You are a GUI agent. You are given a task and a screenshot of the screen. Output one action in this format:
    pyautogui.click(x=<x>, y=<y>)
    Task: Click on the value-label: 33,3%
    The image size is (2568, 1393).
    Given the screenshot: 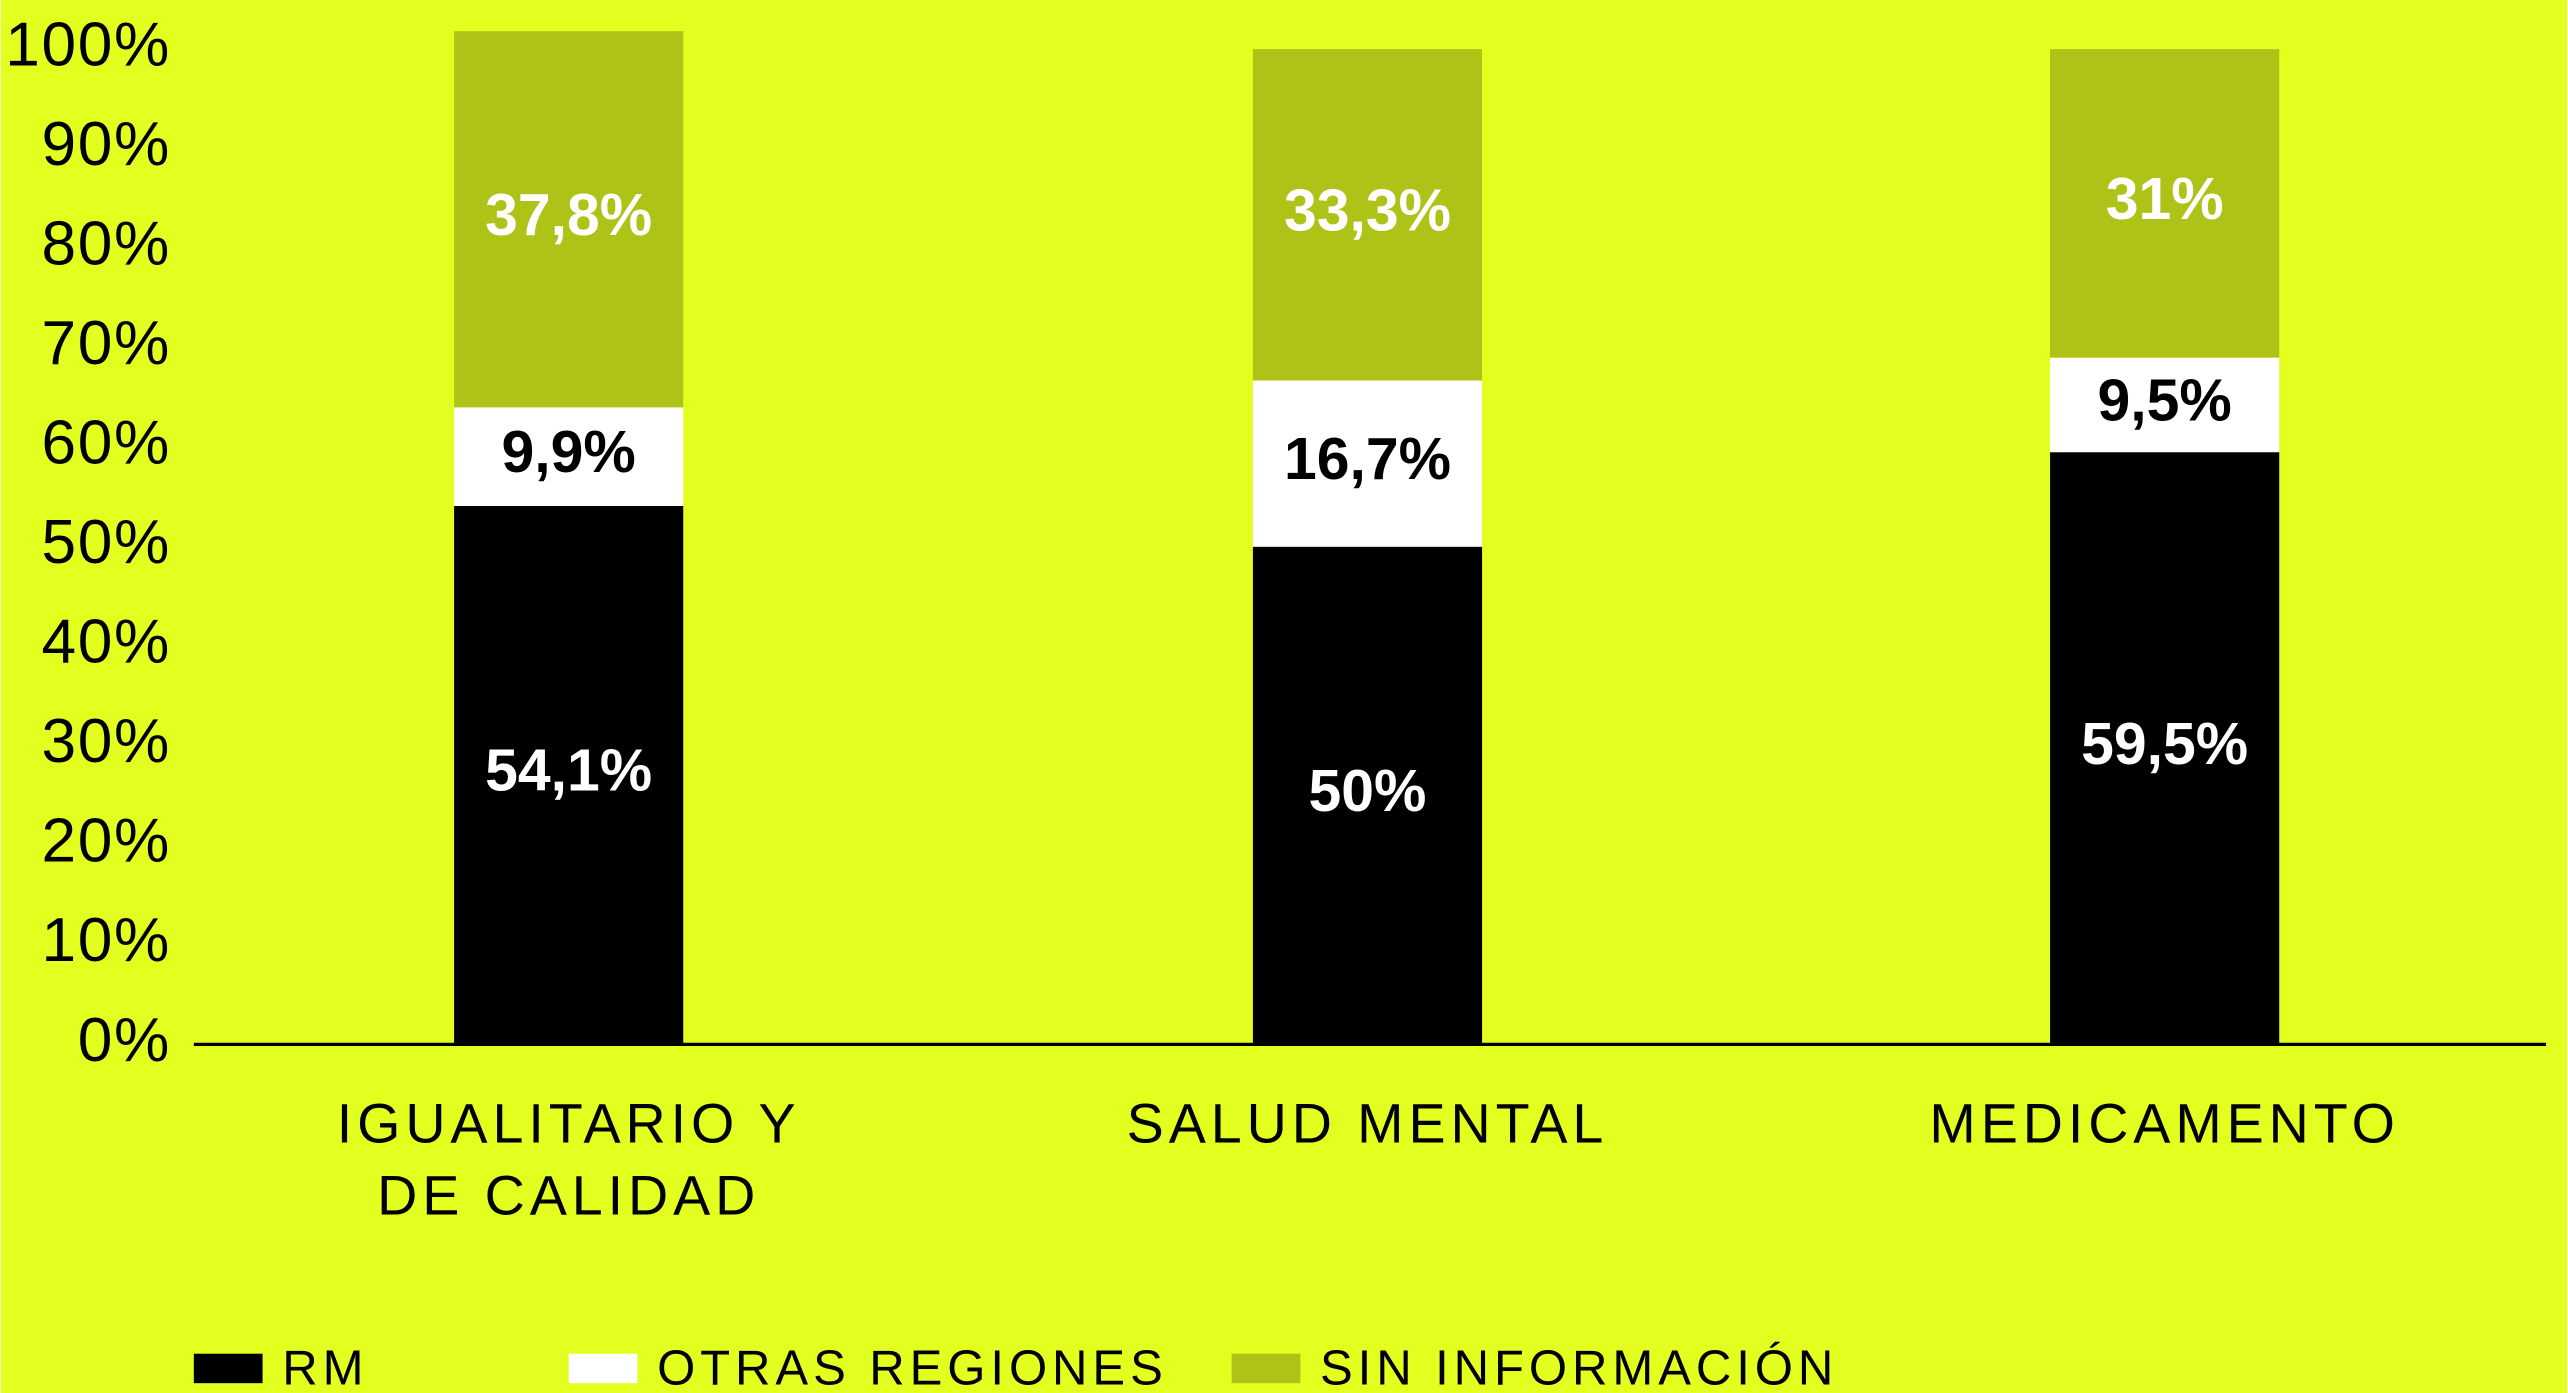 What is the action you would take?
    pyautogui.click(x=1367, y=210)
    